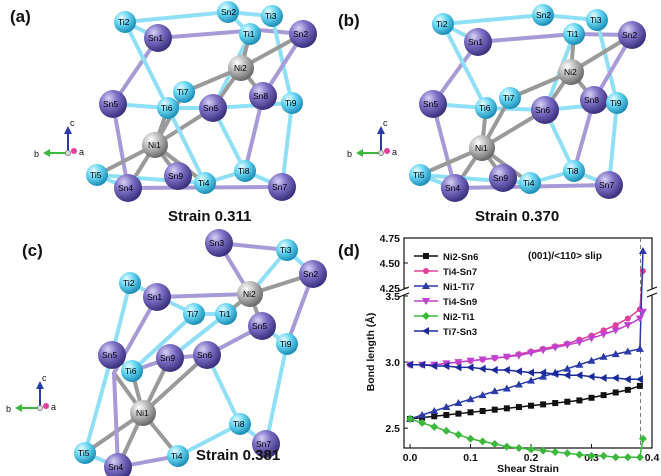 This screenshot has height=476, width=661. I want to click on series-ni2-sn6, so click(525, 402).